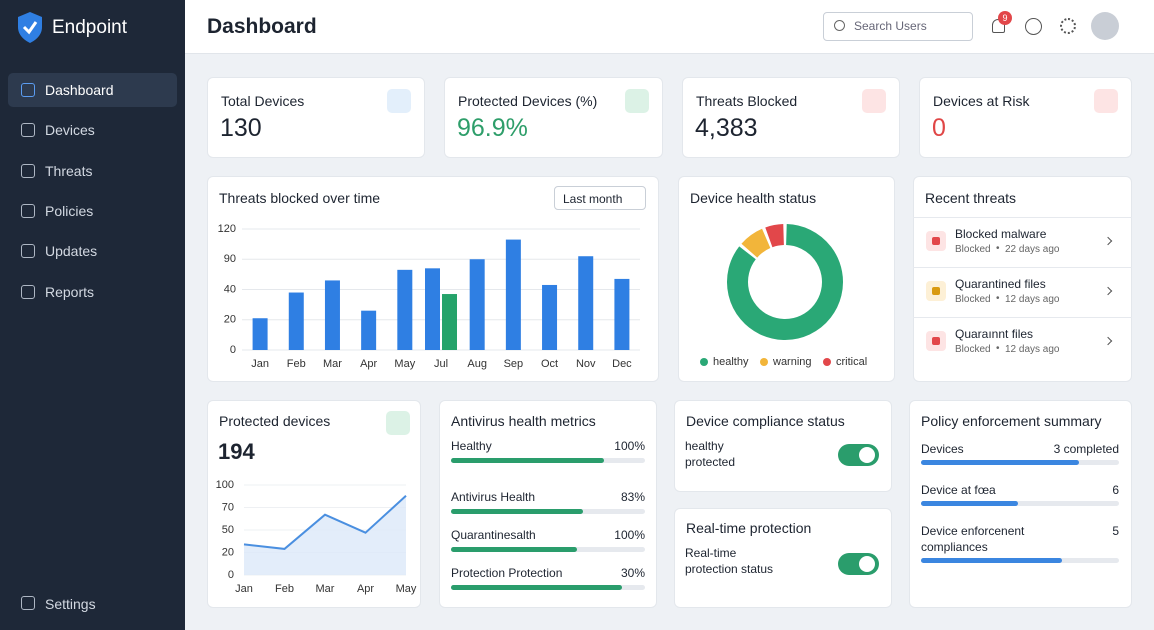  Describe the element at coordinates (471, 446) in the screenshot. I see `metric-label: Healthy` at that location.